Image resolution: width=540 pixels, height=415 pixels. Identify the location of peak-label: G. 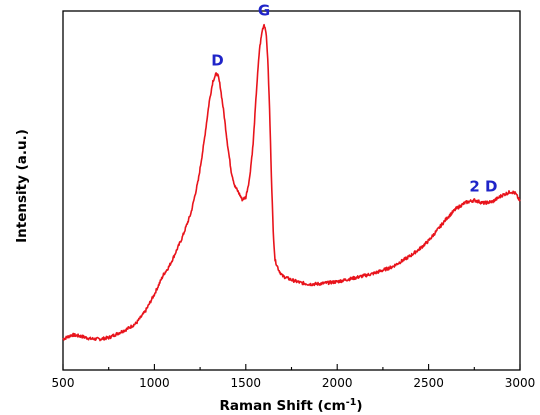
(264, 10).